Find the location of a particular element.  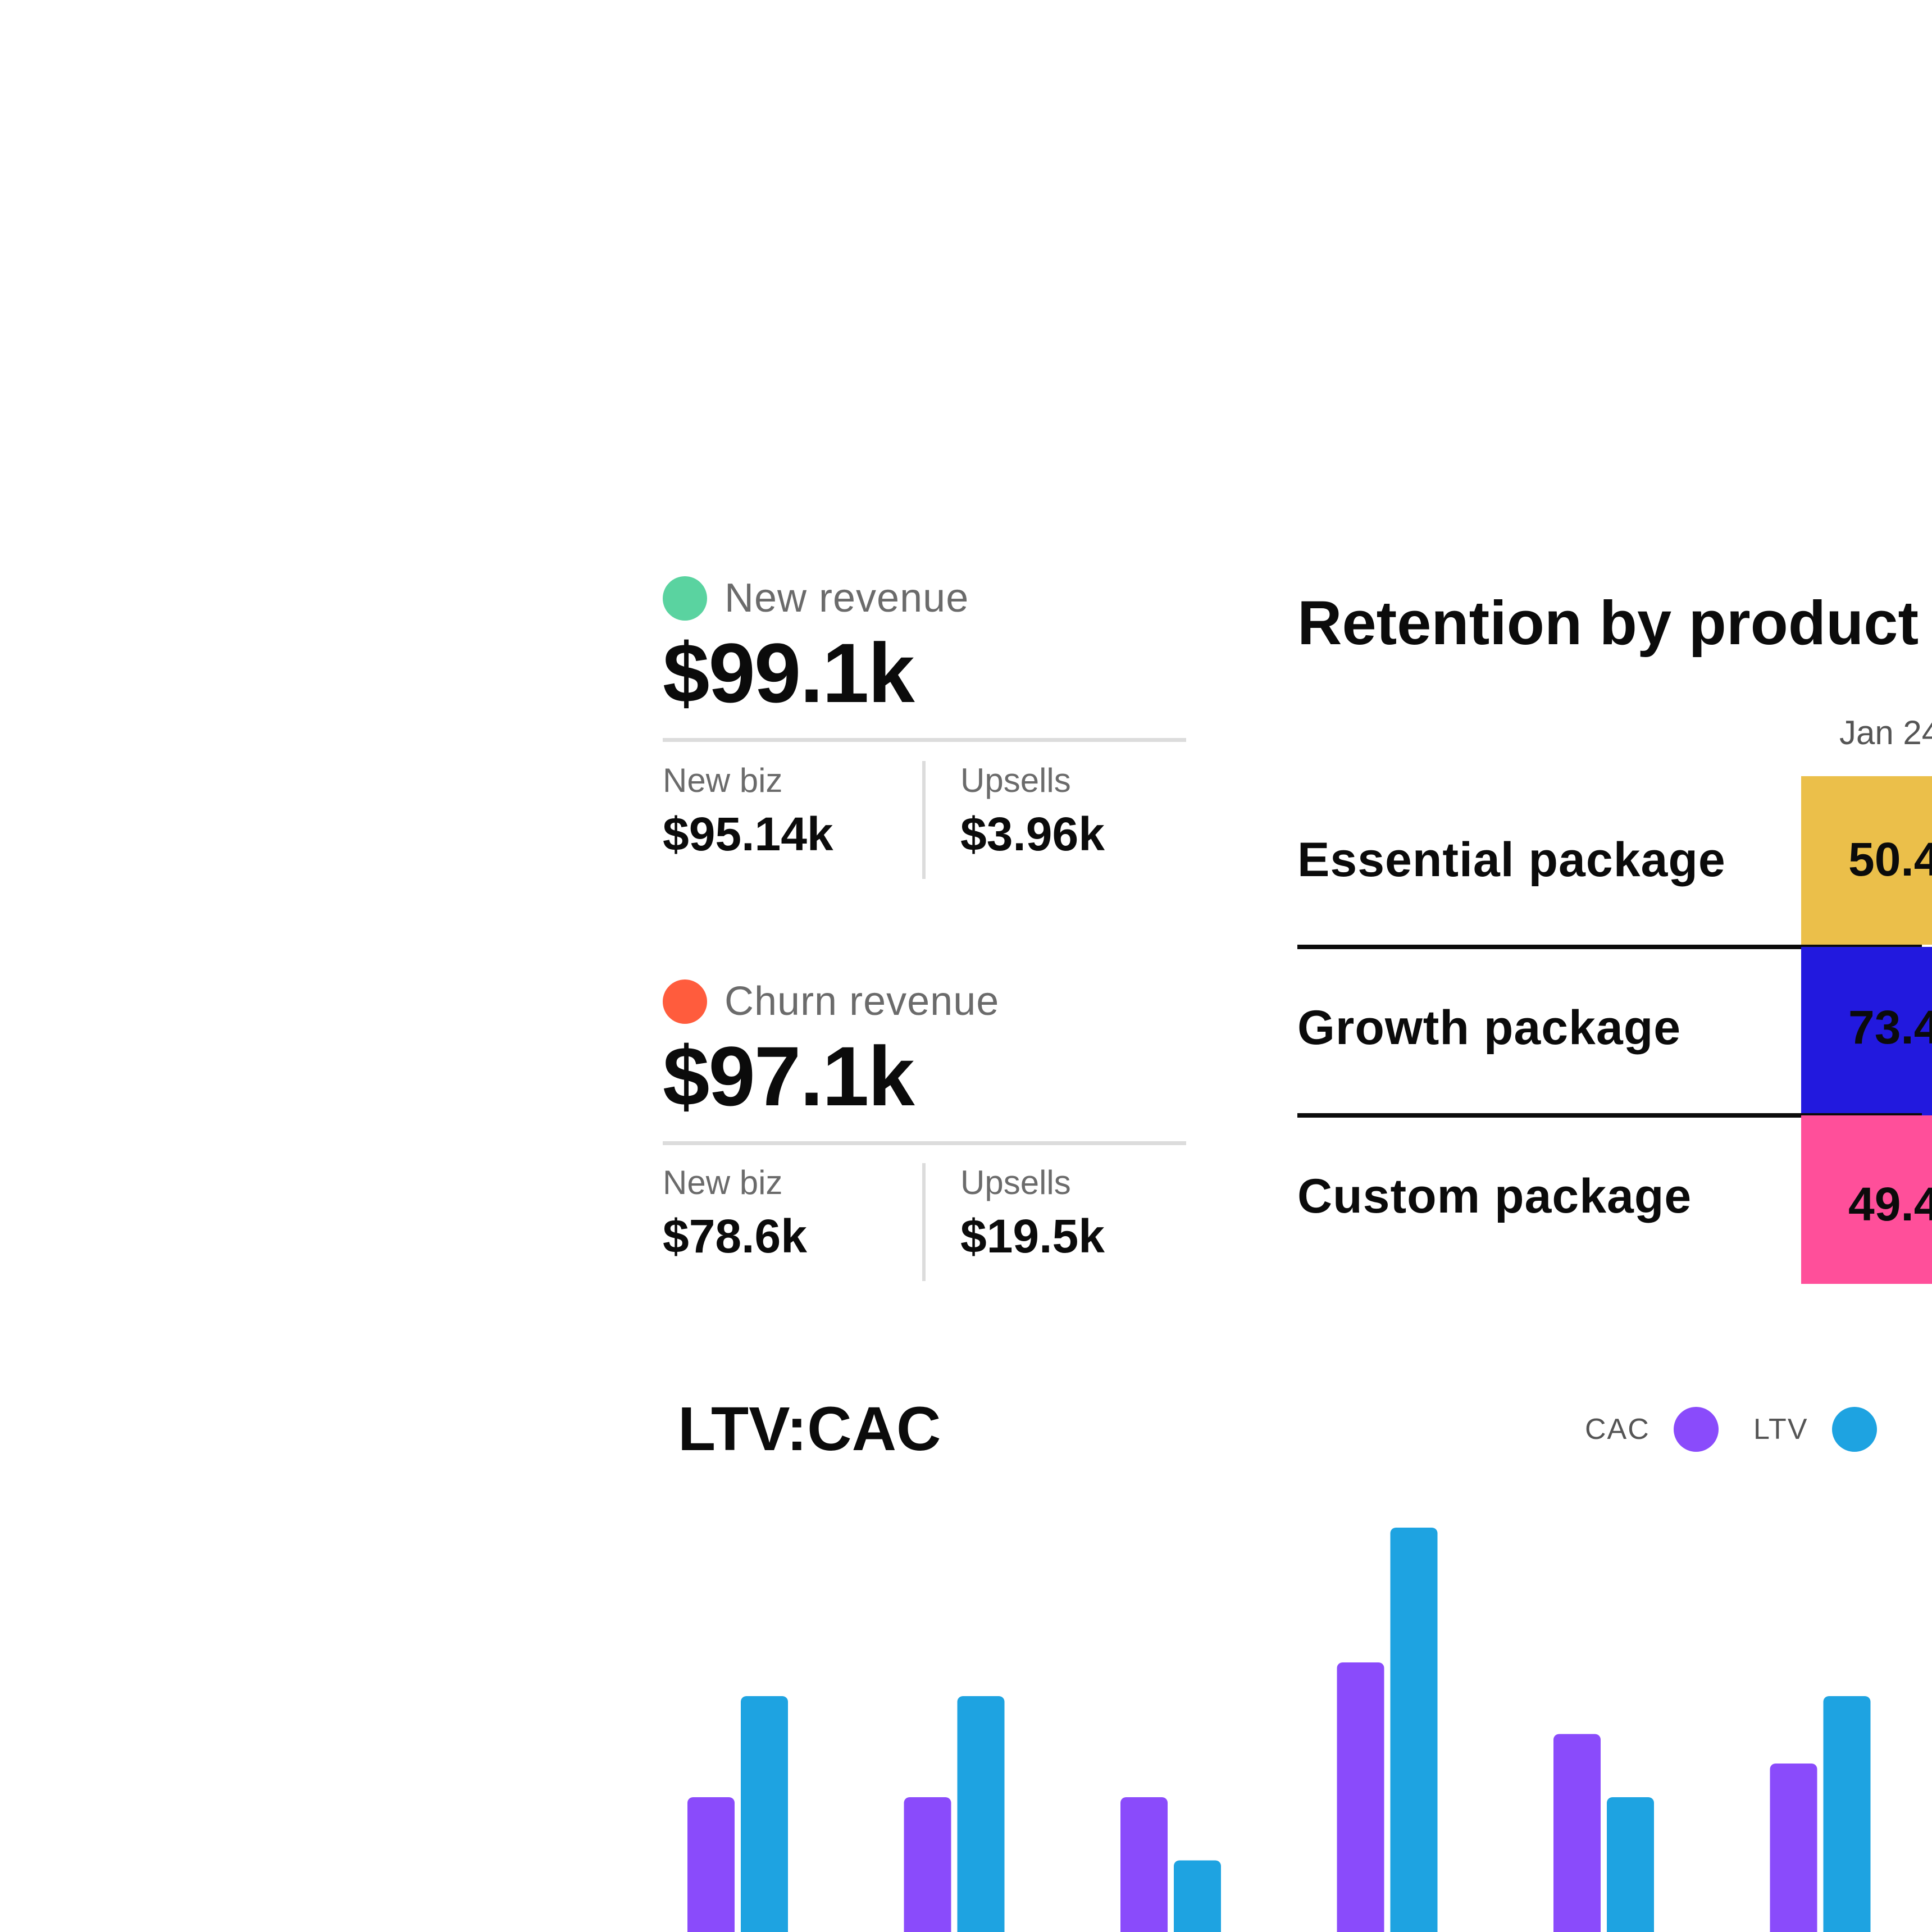

row-label-essential: Essential package is located at coordinates (1511, 860).